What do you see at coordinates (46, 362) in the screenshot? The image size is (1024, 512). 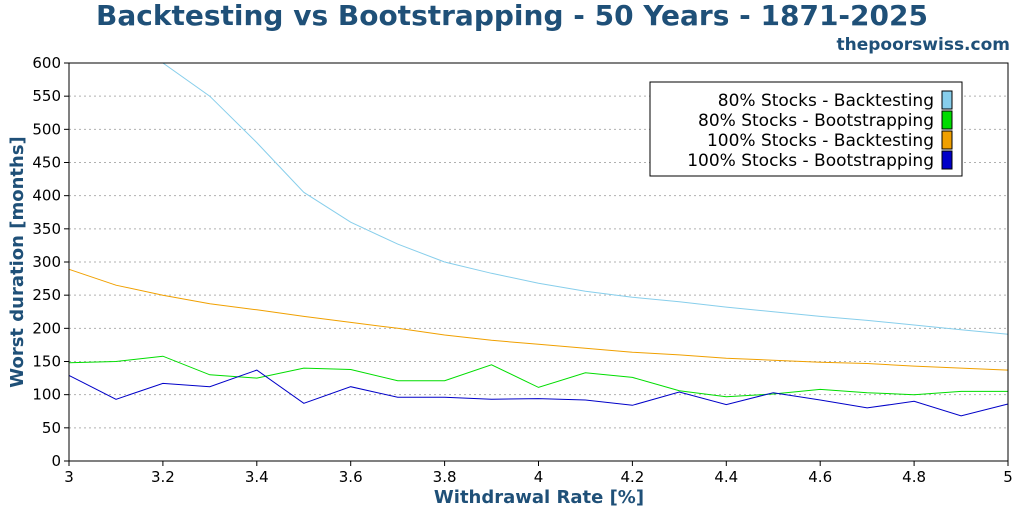 I see `y-tick-label: 150` at bounding box center [46, 362].